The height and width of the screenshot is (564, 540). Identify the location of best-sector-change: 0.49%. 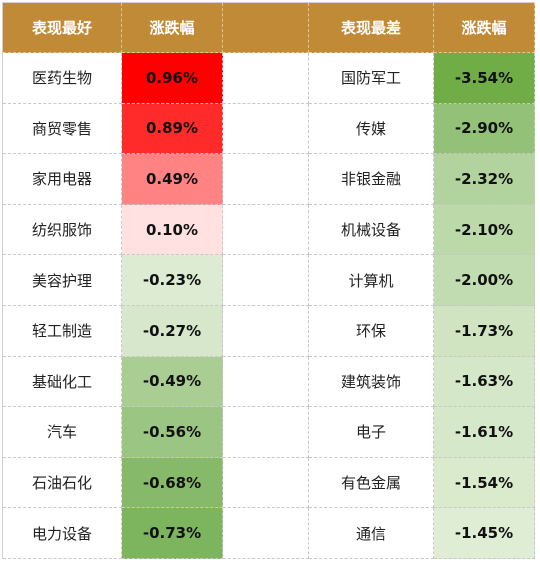
(172, 179).